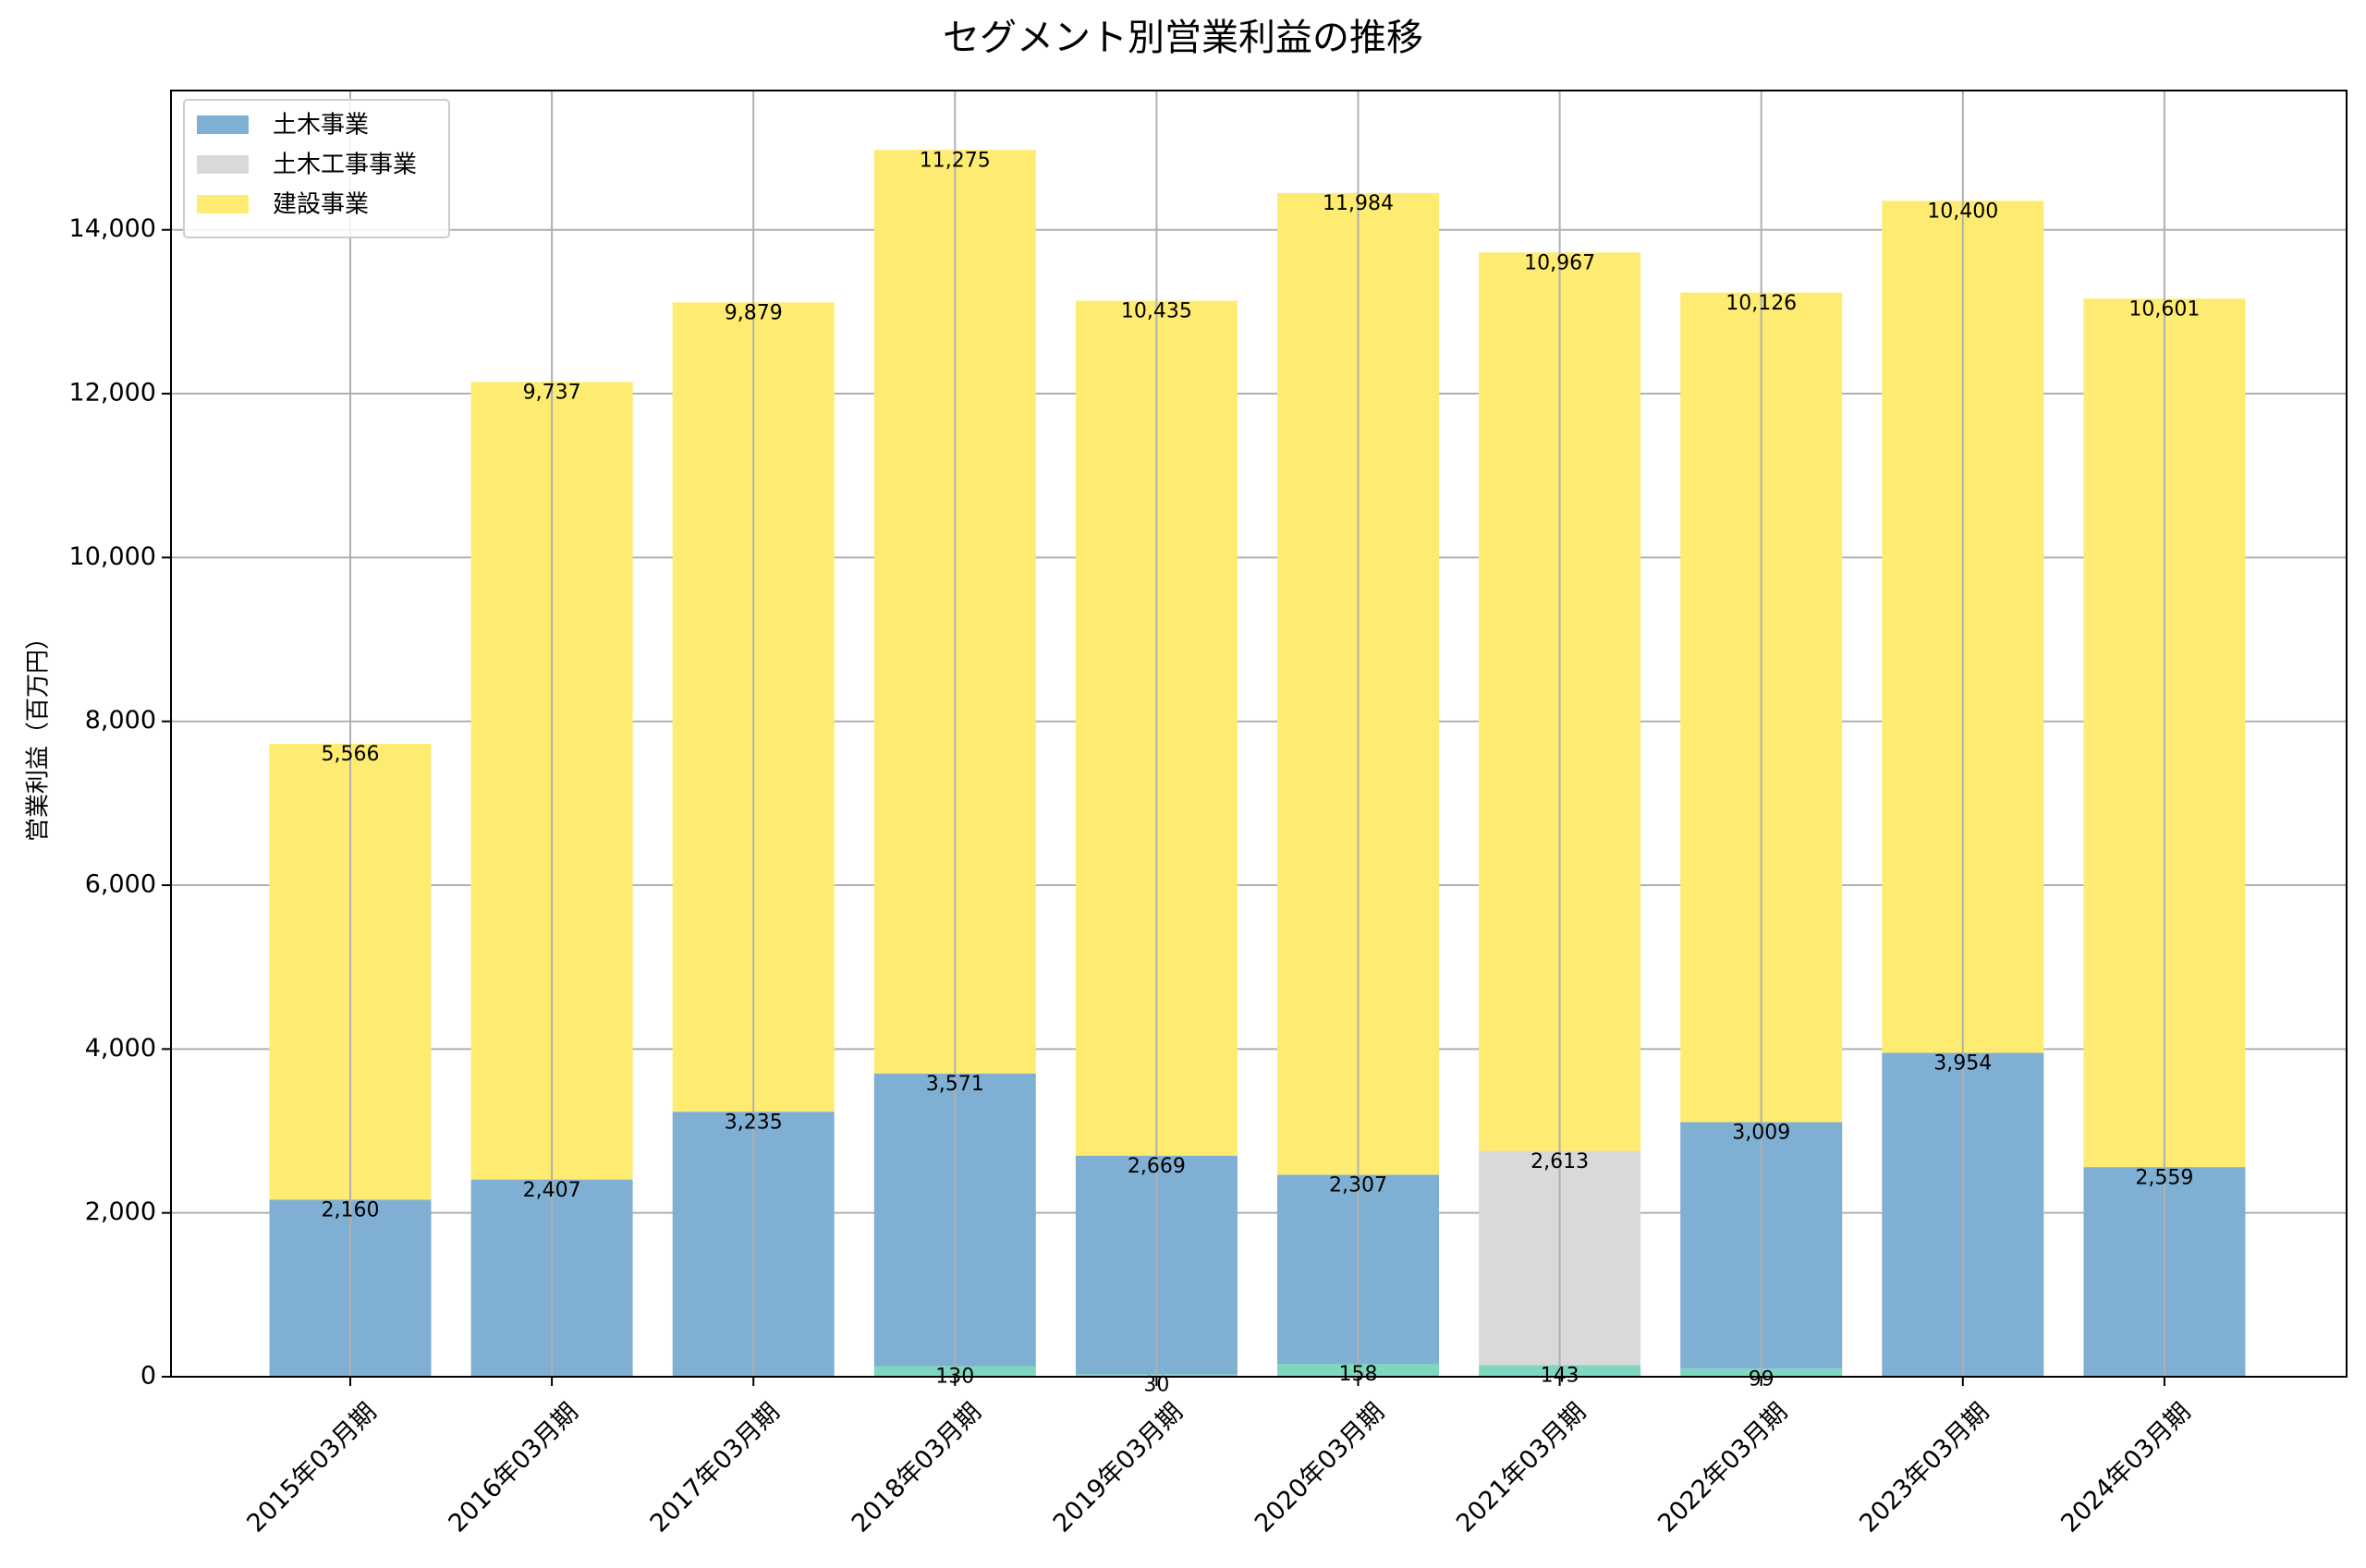  Describe the element at coordinates (312, 1468) in the screenshot. I see `x-tick-label: 2015年03月期` at that location.